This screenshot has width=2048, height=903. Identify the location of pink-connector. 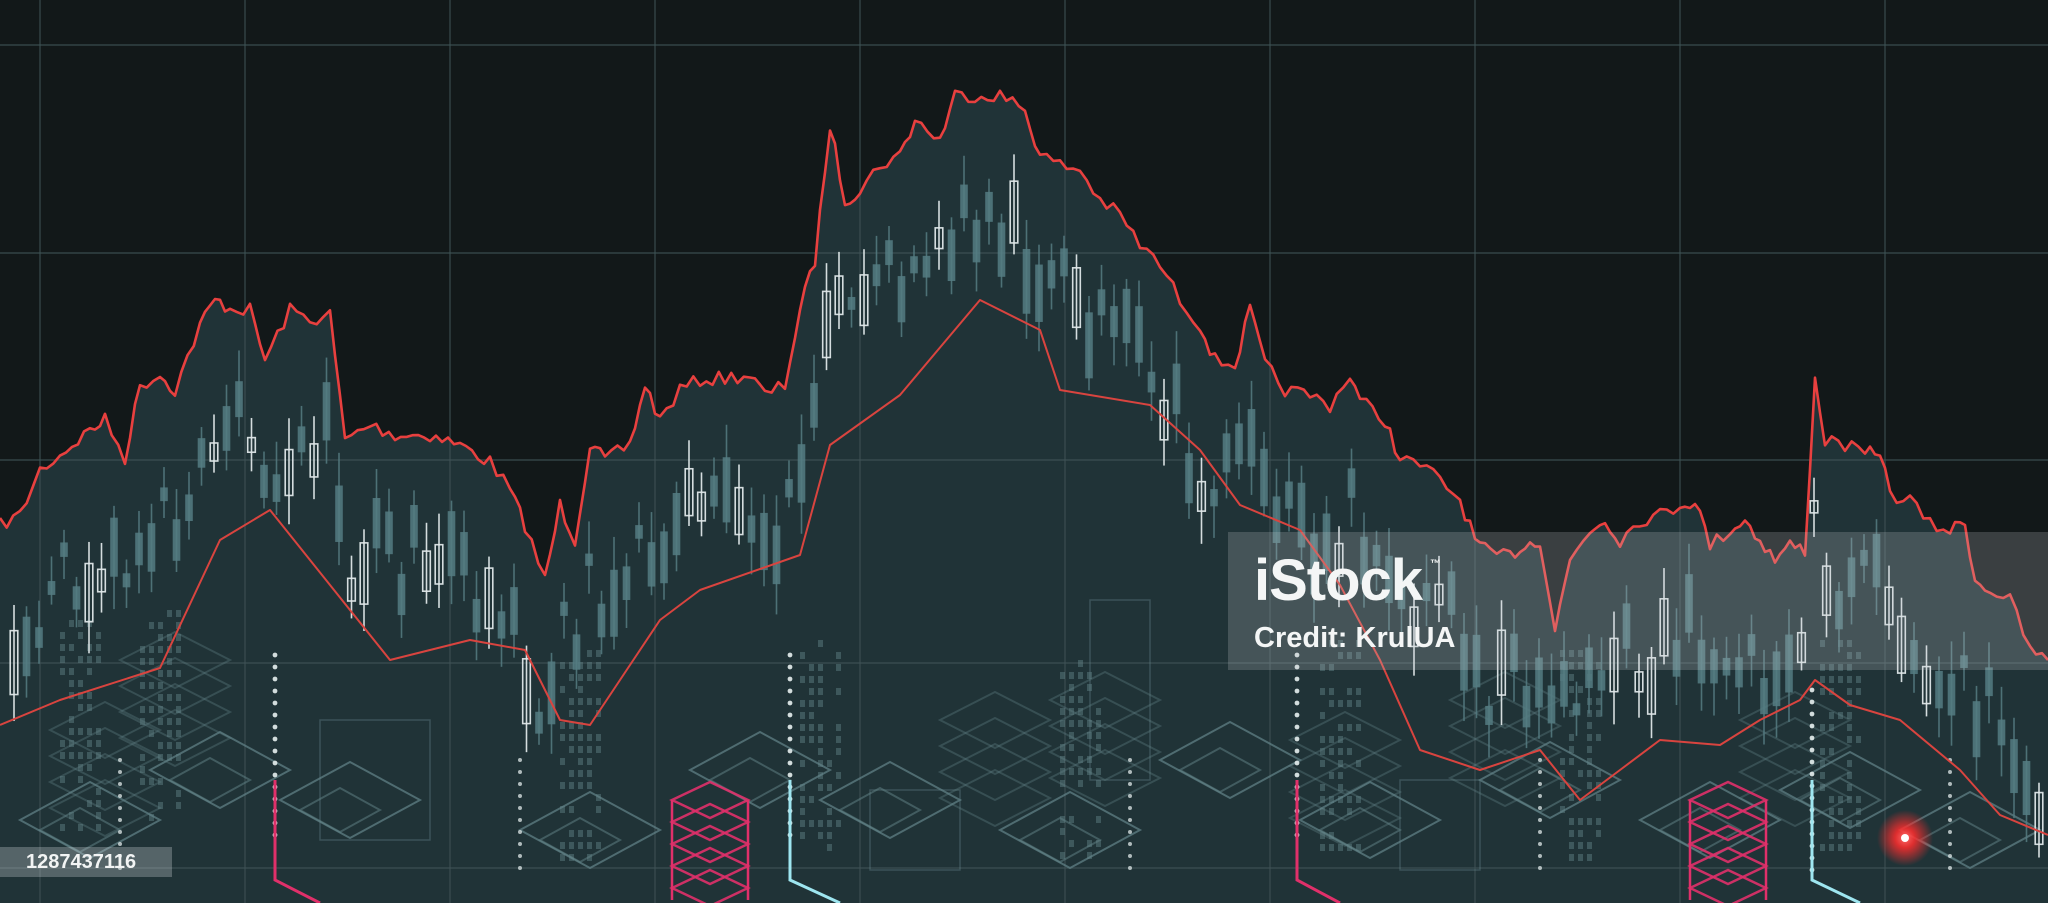
(1318, 841).